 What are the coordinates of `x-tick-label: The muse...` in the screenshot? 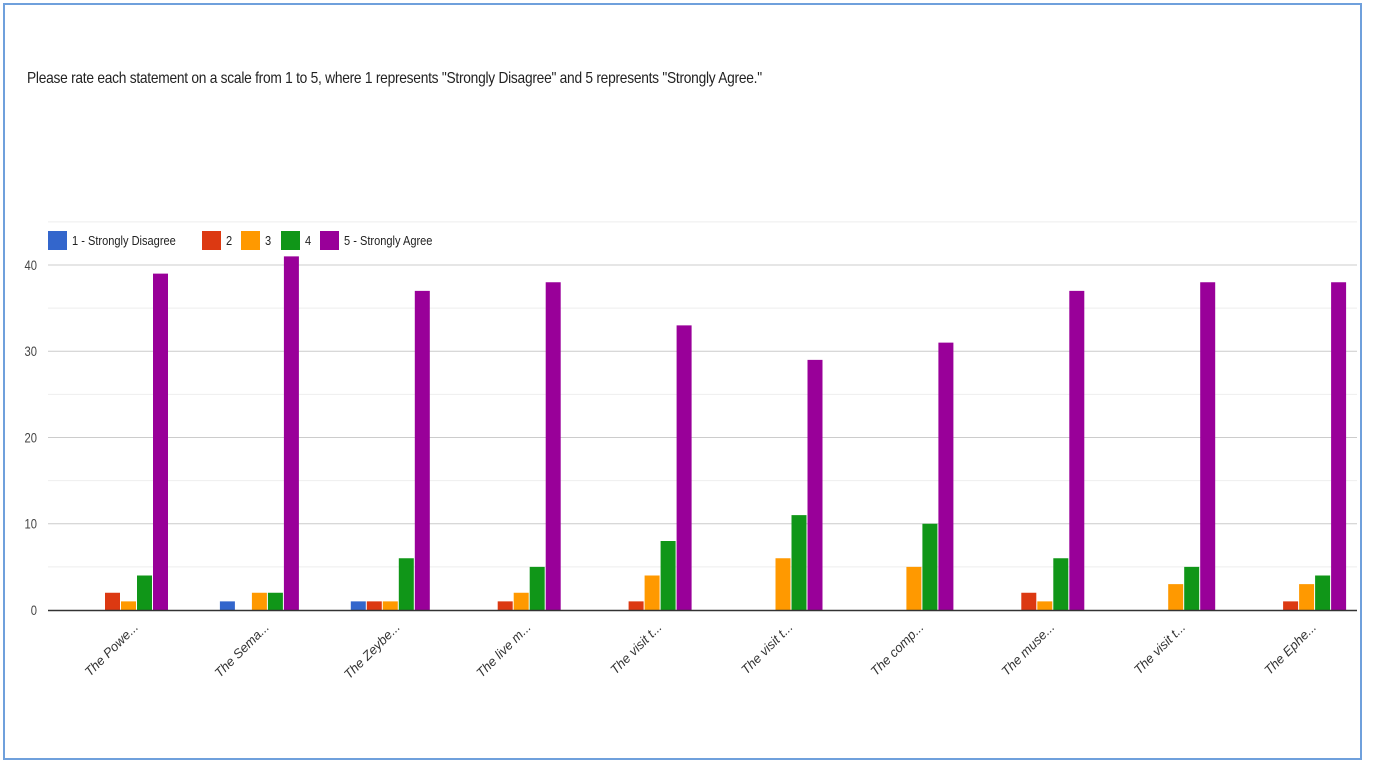 It's located at (1027, 649).